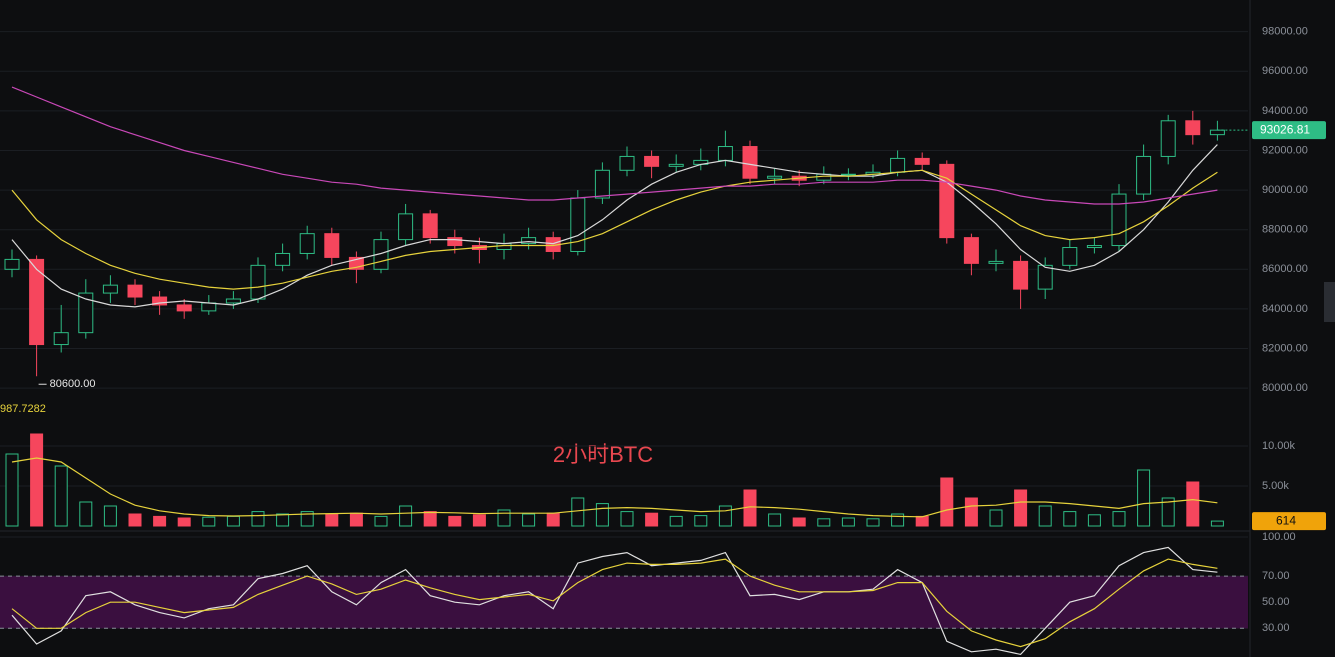 This screenshot has width=1335, height=657. I want to click on y-tick-label: 5.00k, so click(1275, 486).